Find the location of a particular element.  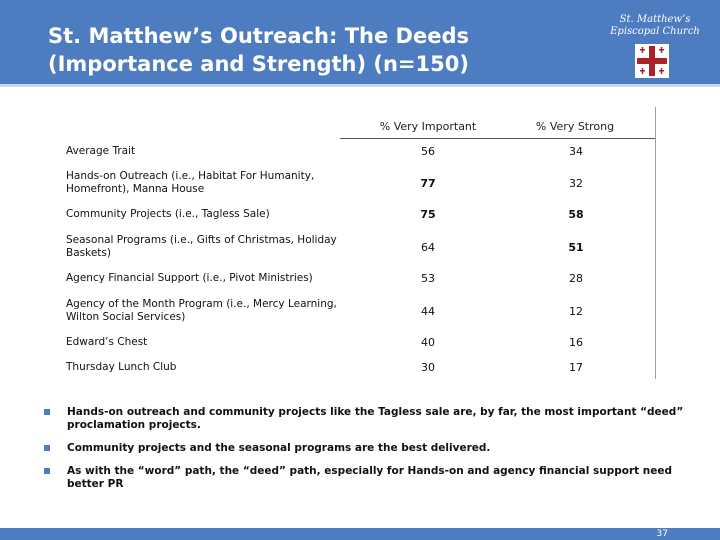

very-important-value: 44 is located at coordinates (428, 311).